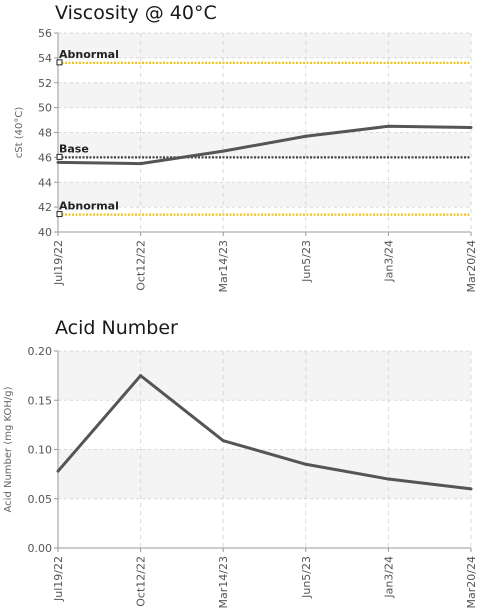  Describe the element at coordinates (45, 83) in the screenshot. I see `y-tick-label: 52` at that location.